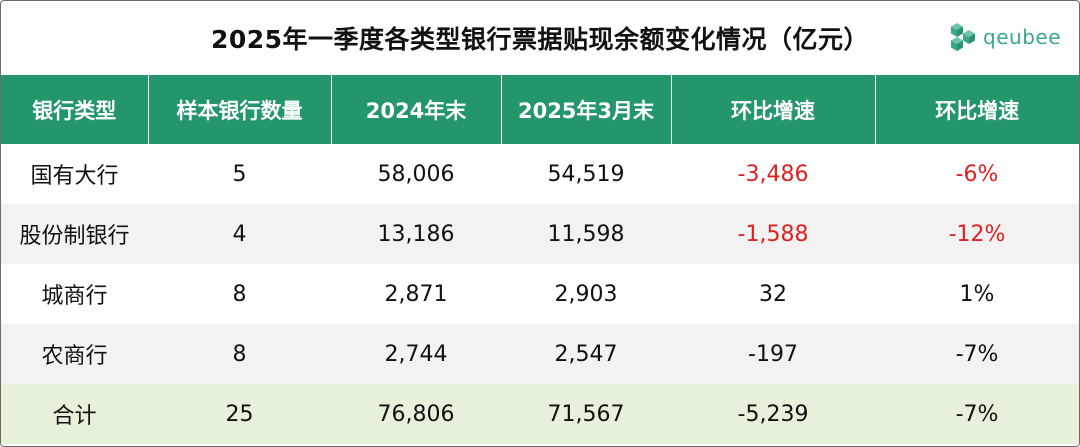 The width and height of the screenshot is (1080, 447). I want to click on cell-bank-type: 国有大行, so click(74, 176).